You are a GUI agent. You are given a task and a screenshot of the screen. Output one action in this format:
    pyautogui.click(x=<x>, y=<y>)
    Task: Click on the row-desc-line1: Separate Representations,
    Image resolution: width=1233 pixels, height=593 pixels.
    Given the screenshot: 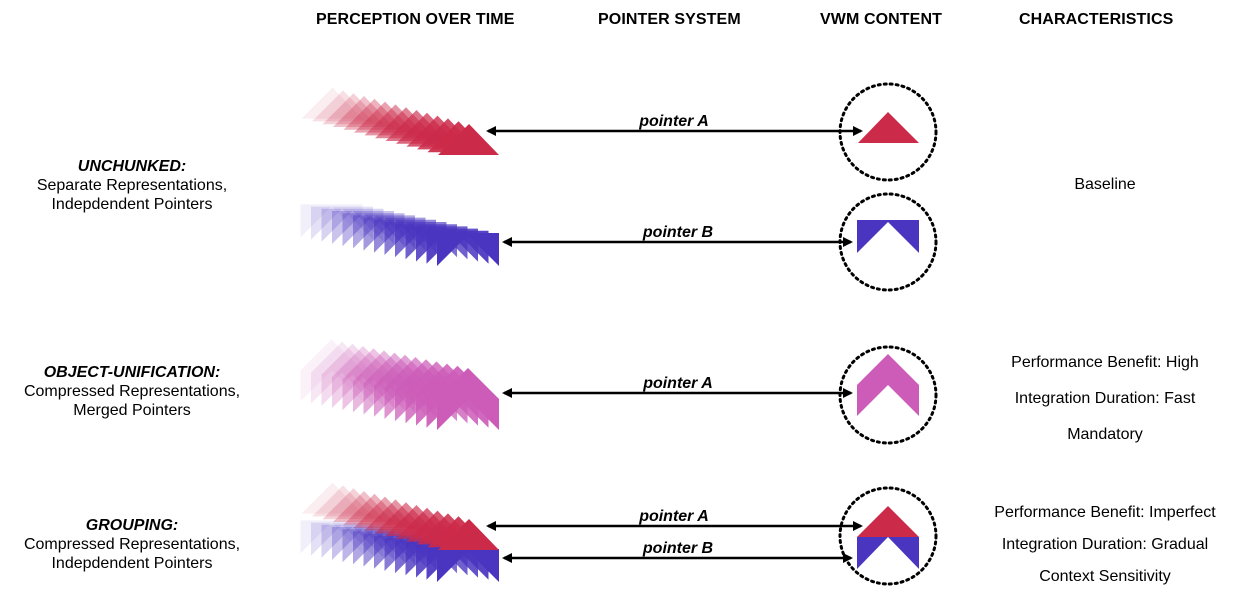 What is the action you would take?
    pyautogui.click(x=132, y=185)
    